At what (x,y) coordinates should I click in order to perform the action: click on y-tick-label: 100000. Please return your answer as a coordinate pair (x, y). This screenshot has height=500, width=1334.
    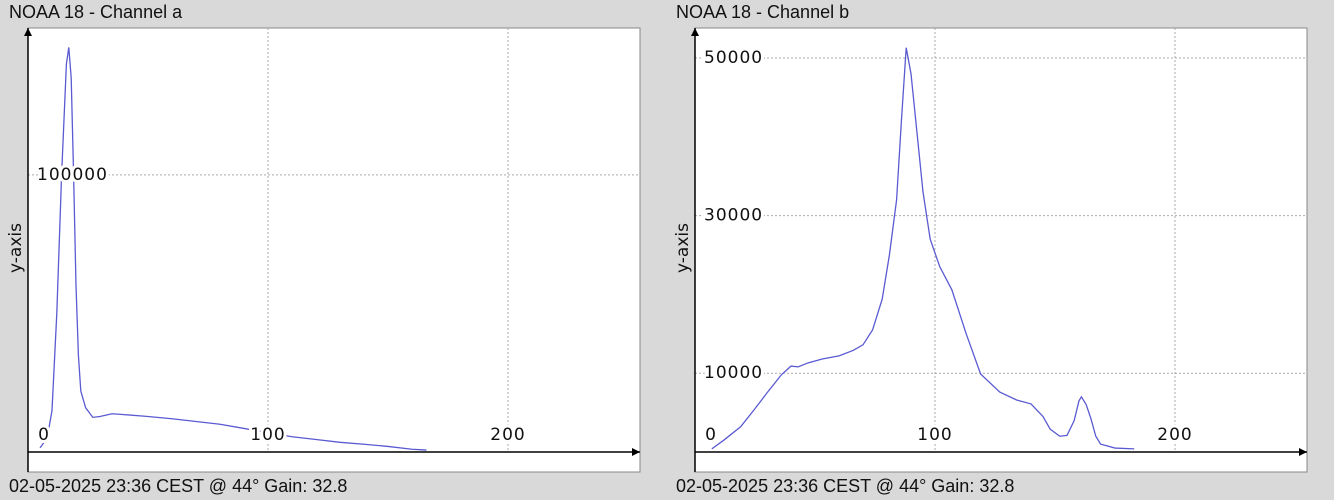
    Looking at the image, I should click on (72, 175).